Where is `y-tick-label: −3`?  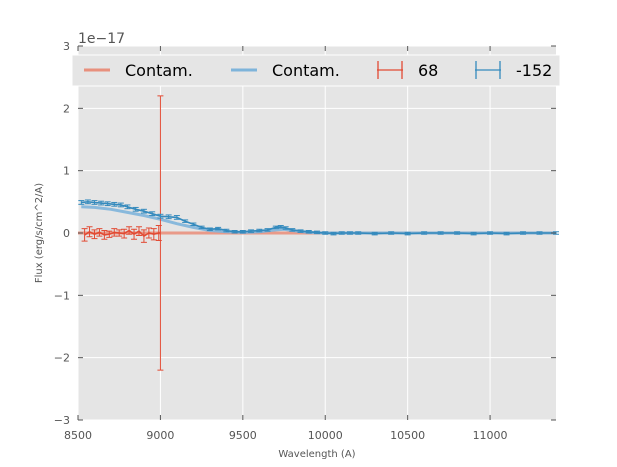
y-tick-label: −3 is located at coordinates (62, 420).